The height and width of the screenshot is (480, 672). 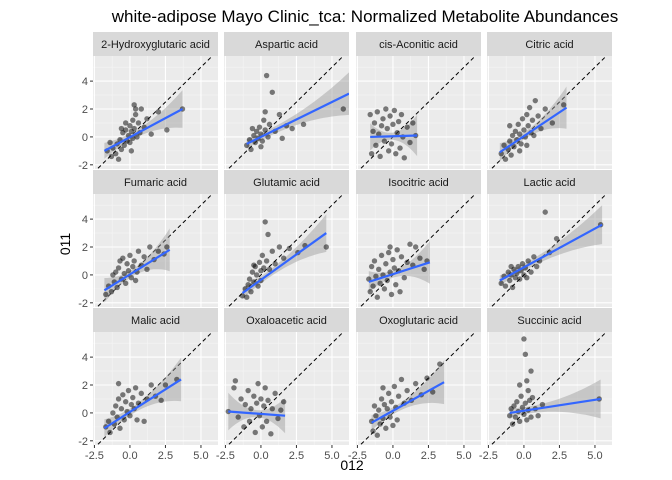 I want to click on facet-panel: Malic acid -2 0 2 4 -2.5 0.0 2.5 5.0, so click(x=148, y=385).